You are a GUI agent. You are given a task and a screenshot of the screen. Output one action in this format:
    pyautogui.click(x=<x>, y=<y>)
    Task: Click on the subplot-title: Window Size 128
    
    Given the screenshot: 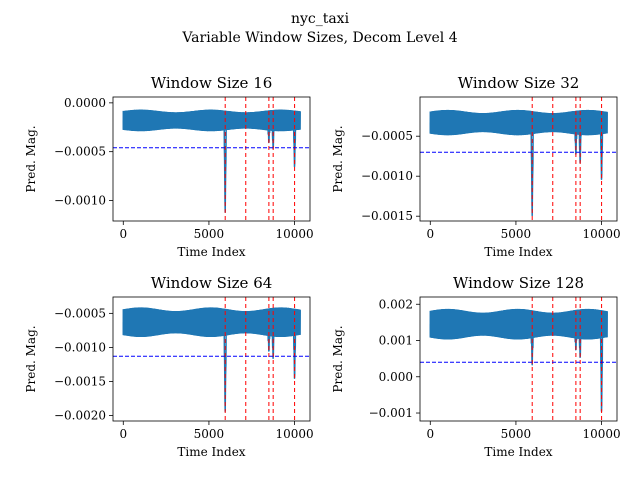 What is the action you would take?
    pyautogui.click(x=518, y=283)
    